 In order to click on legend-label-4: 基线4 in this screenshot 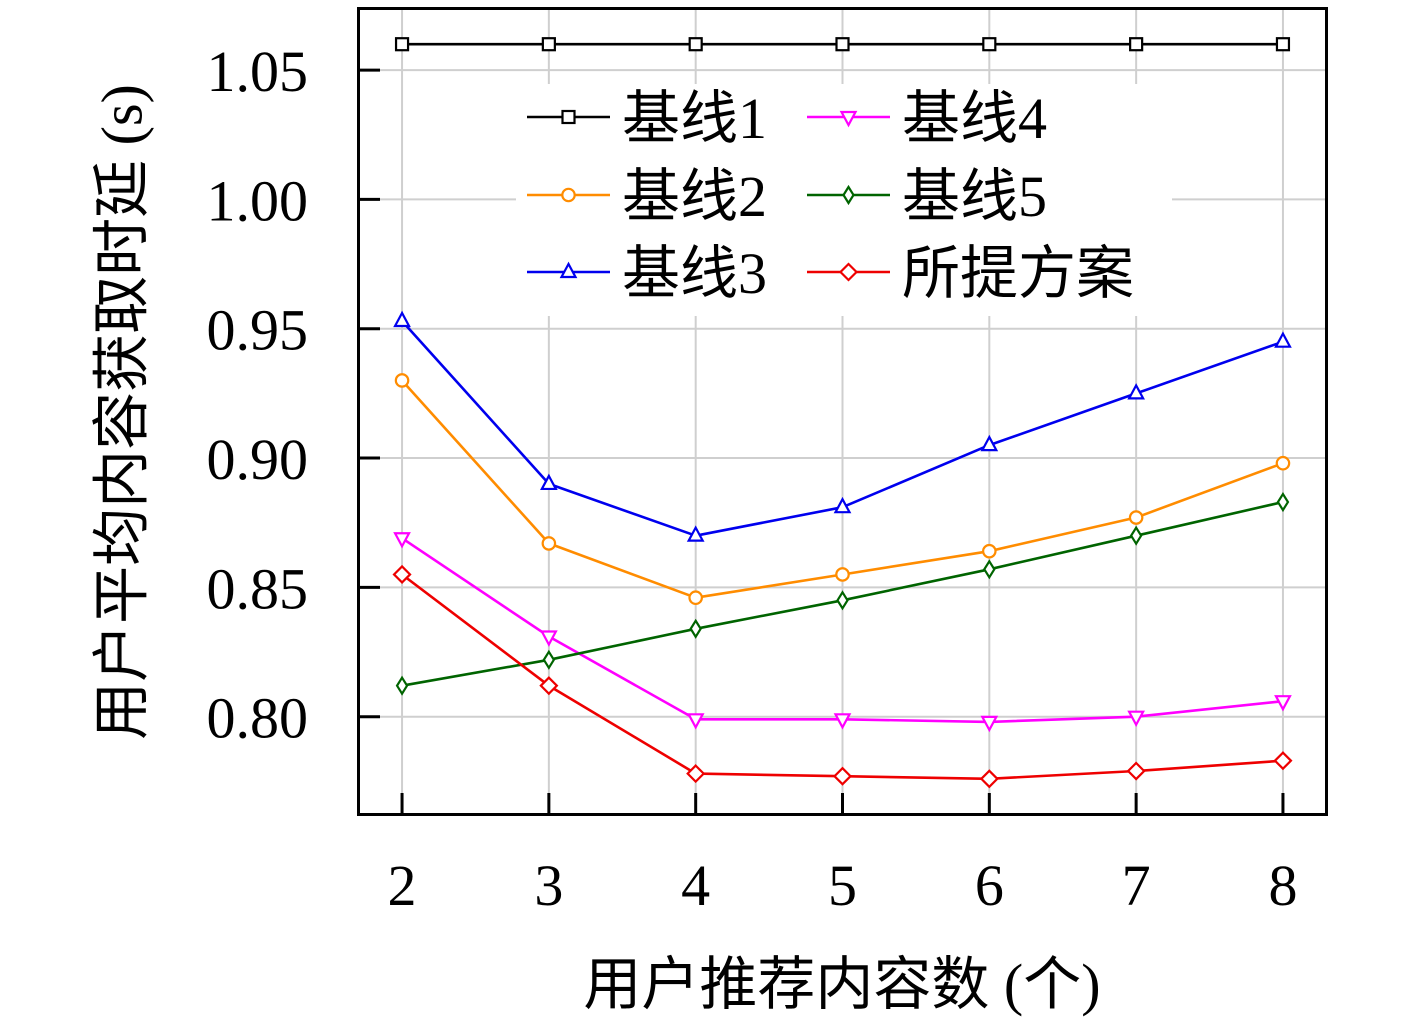, I will do `click(974, 118)`.